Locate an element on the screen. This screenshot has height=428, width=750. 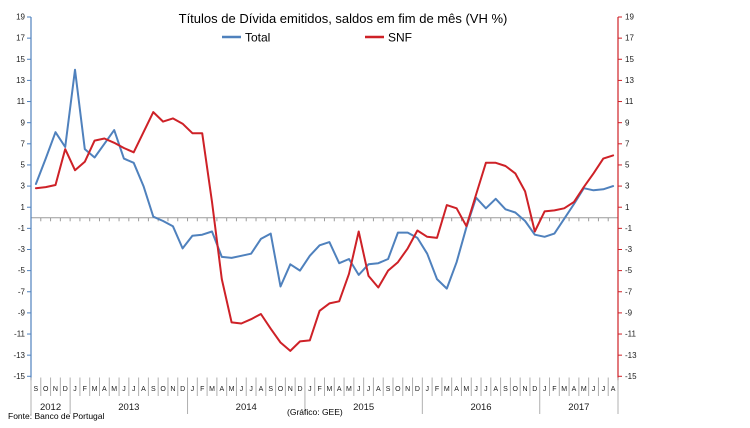
right-y-axis-label: 3 is located at coordinates (627, 186).